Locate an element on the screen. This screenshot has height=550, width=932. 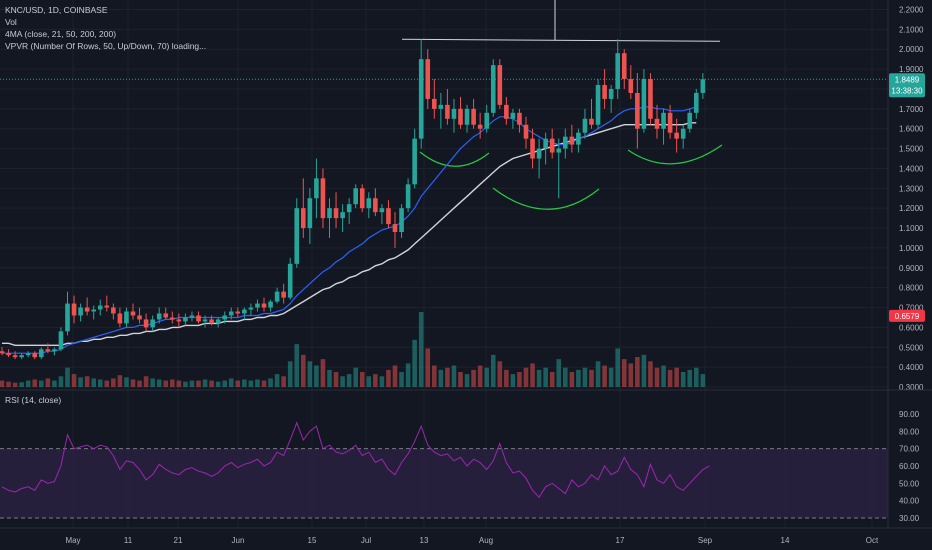
price-tick-label: 1.7000 is located at coordinates (911, 109).